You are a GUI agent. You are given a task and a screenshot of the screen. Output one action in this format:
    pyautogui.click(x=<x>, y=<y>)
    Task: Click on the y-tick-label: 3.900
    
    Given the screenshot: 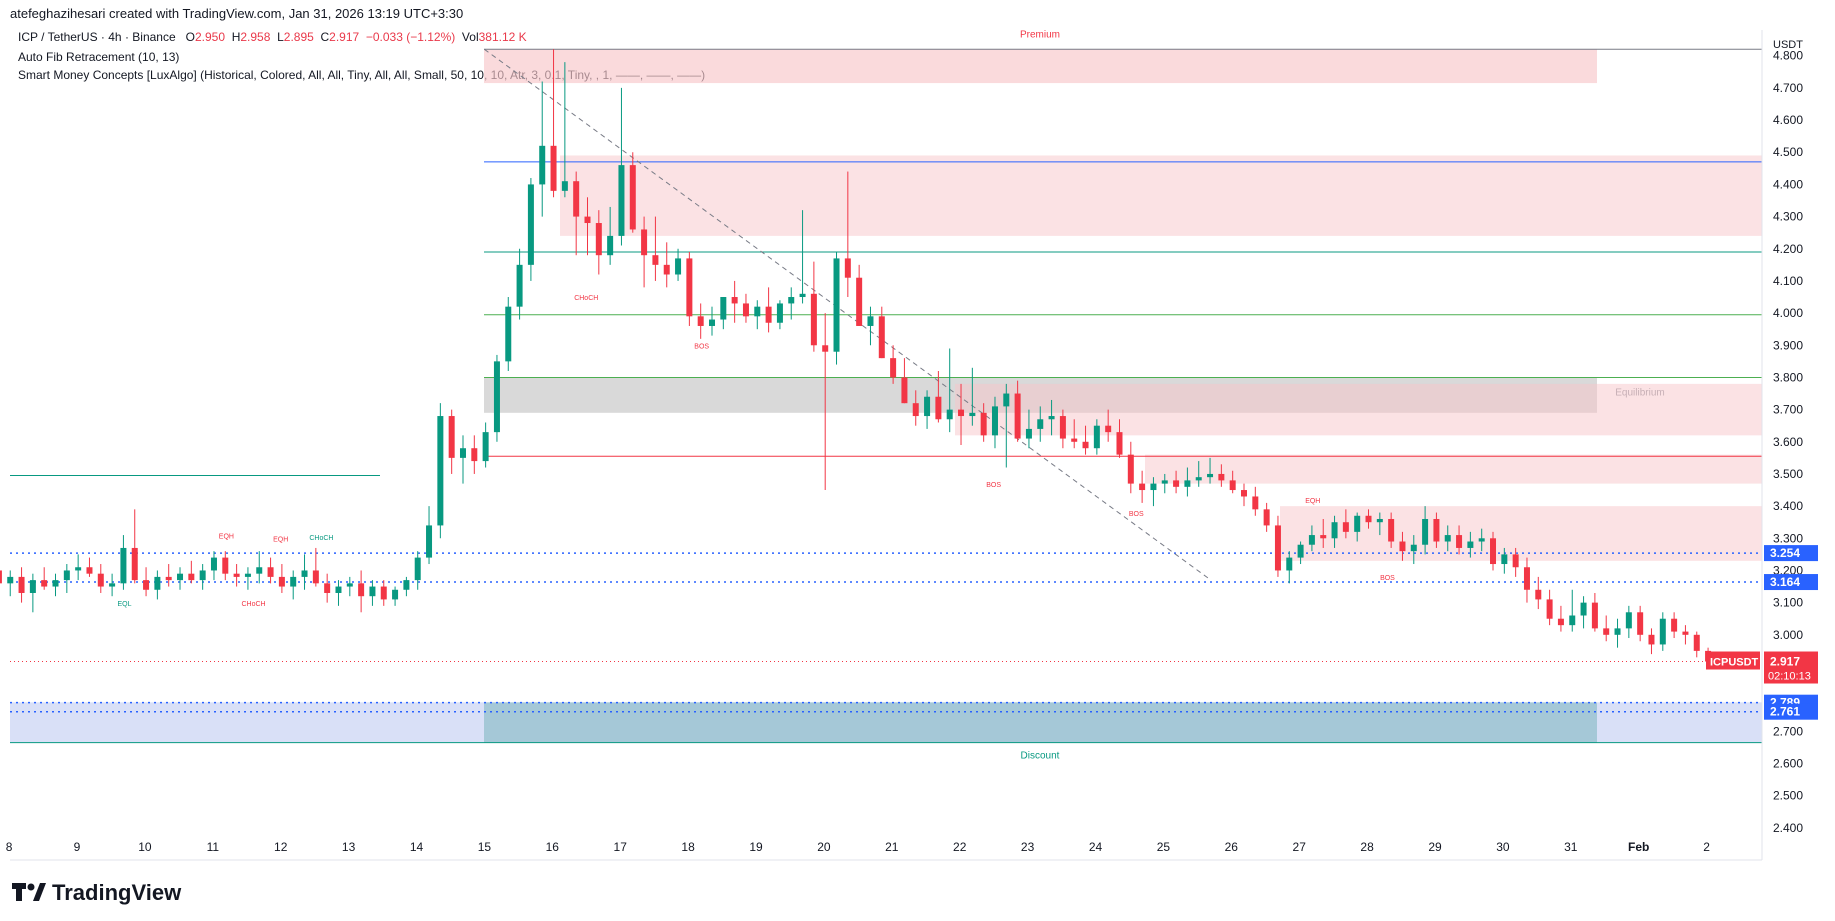 What is the action you would take?
    pyautogui.click(x=1788, y=345)
    